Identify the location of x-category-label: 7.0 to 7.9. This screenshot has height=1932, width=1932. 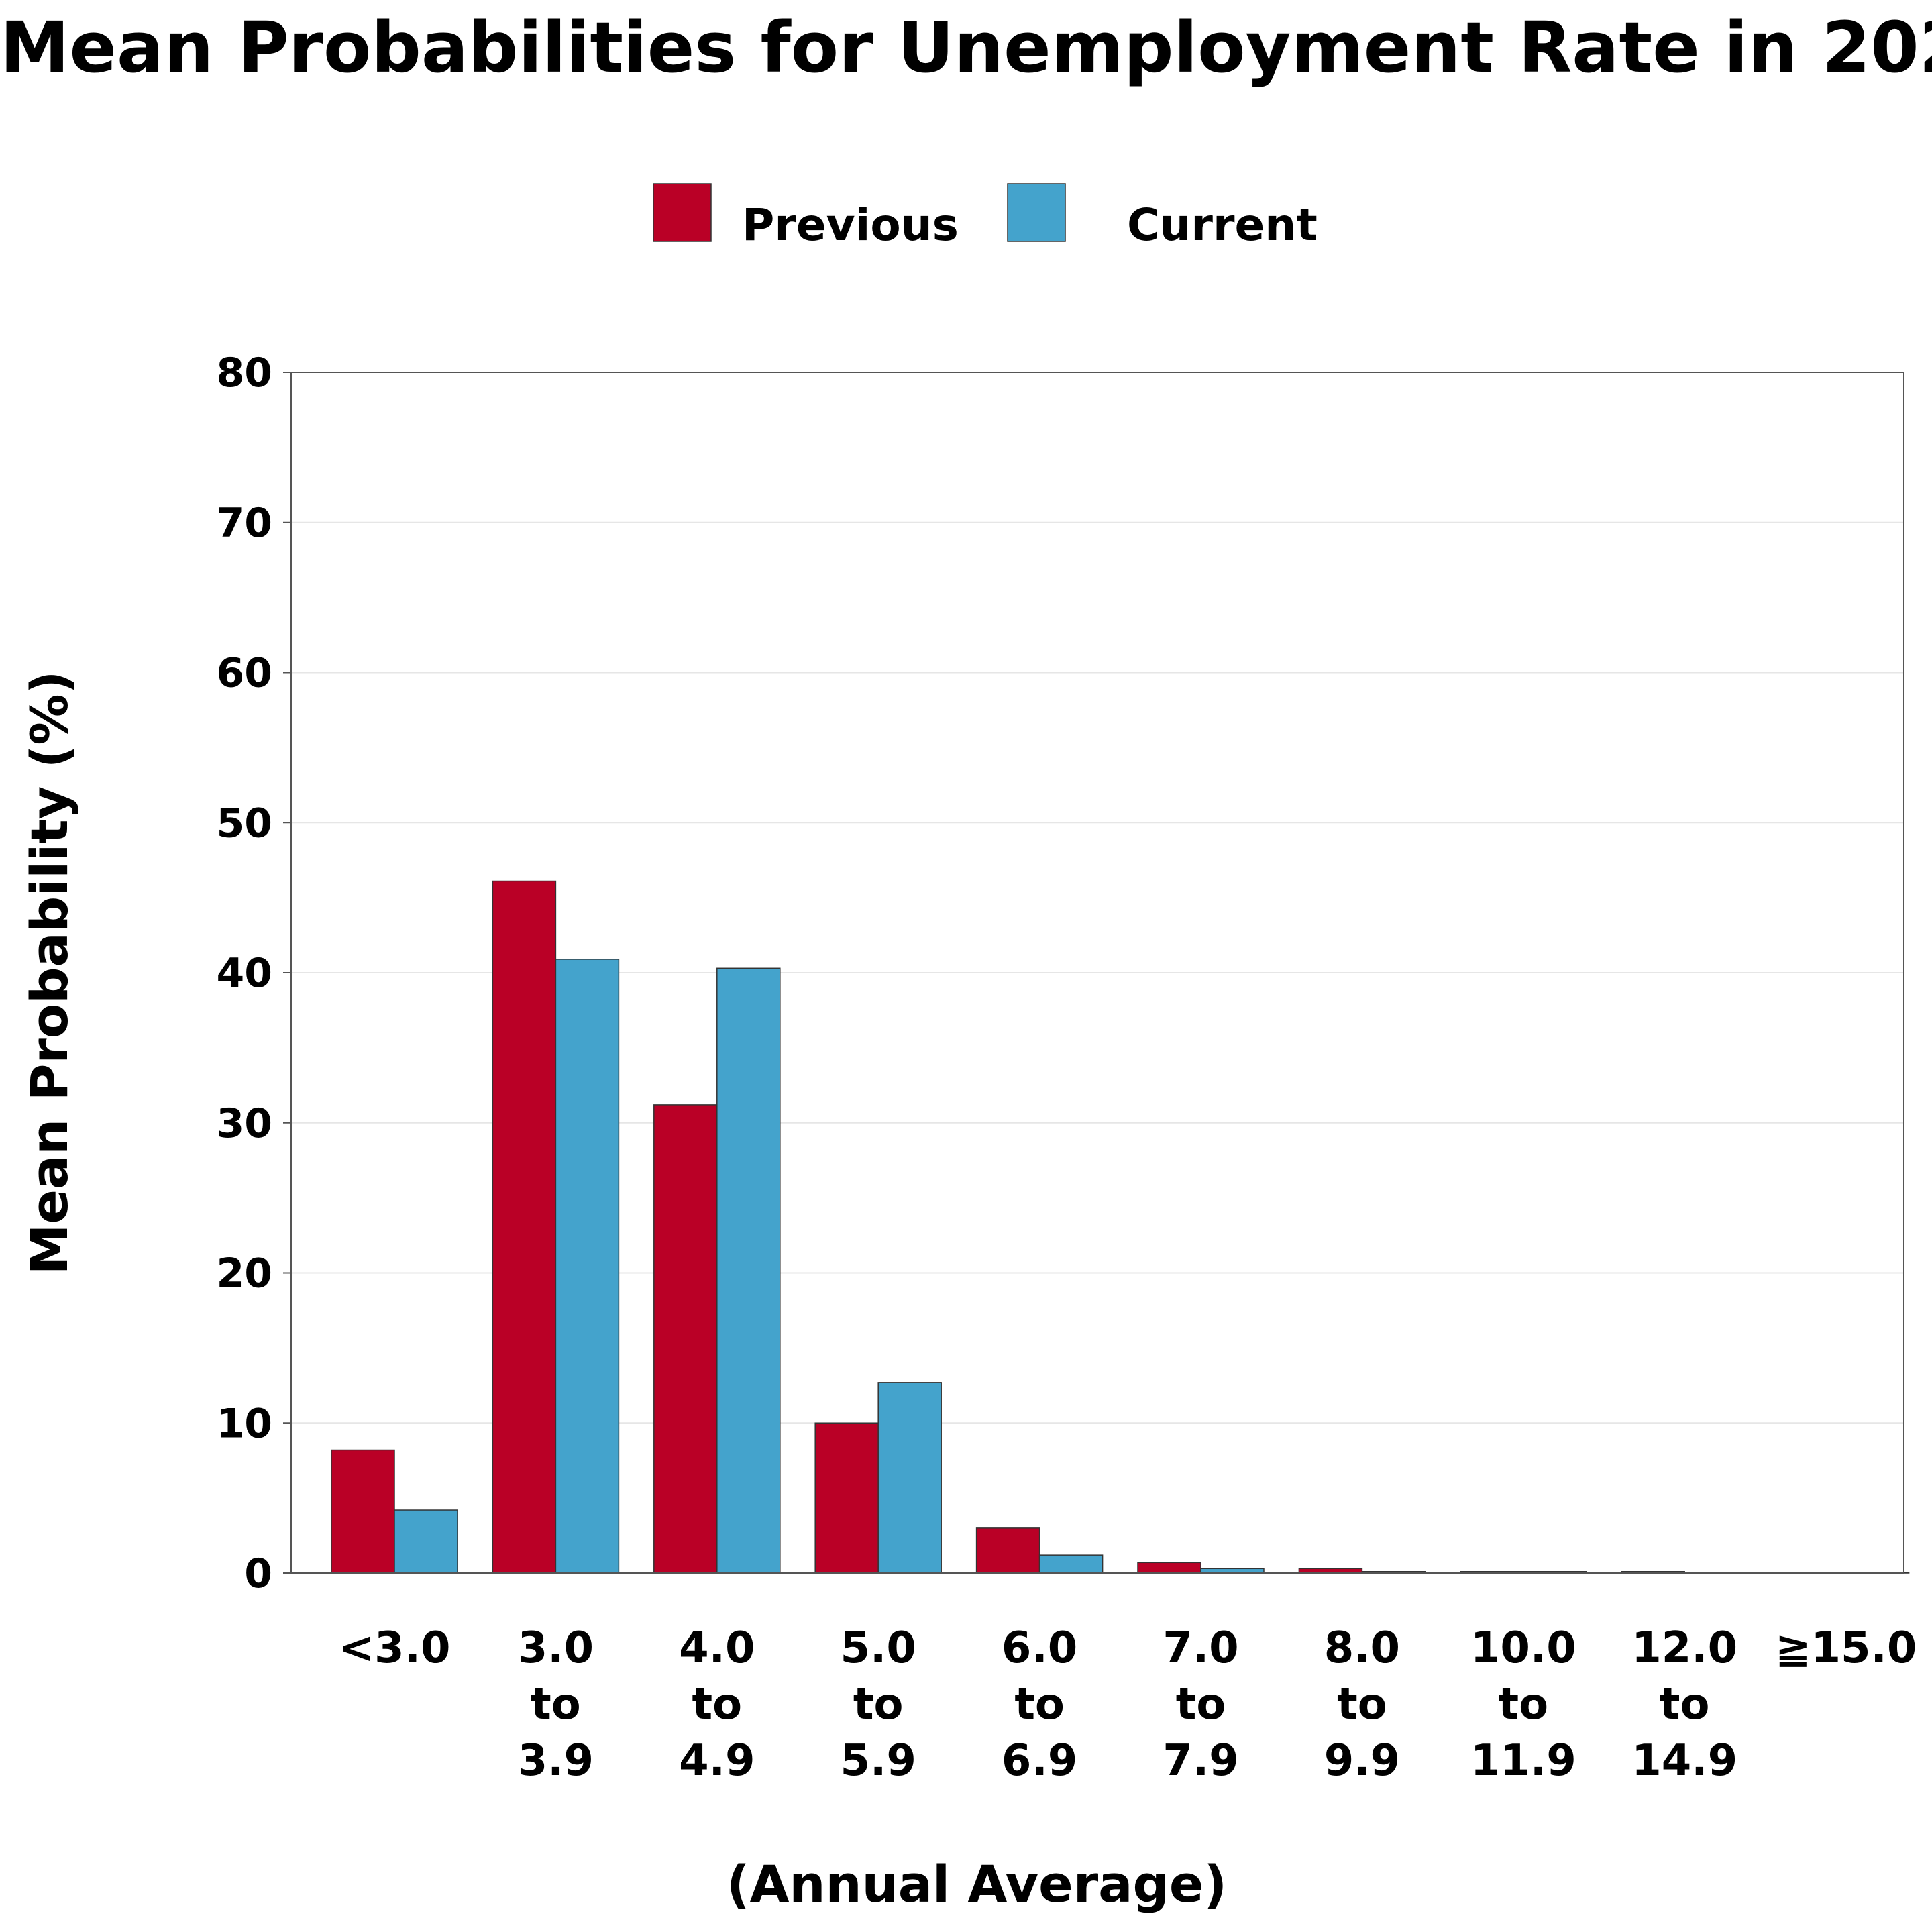
(1200, 1704).